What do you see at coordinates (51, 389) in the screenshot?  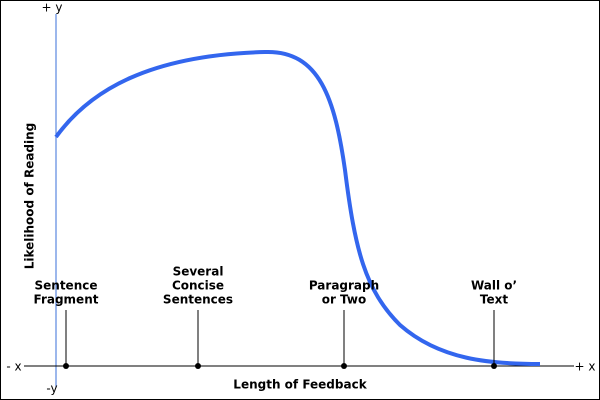 I see `y-minus-label: -y` at bounding box center [51, 389].